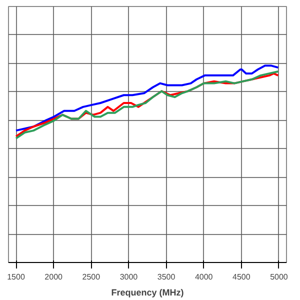 The width and height of the screenshot is (300, 300). Describe the element at coordinates (147, 293) in the screenshot. I see `x-axis-title: Frequency (MHz)` at that location.